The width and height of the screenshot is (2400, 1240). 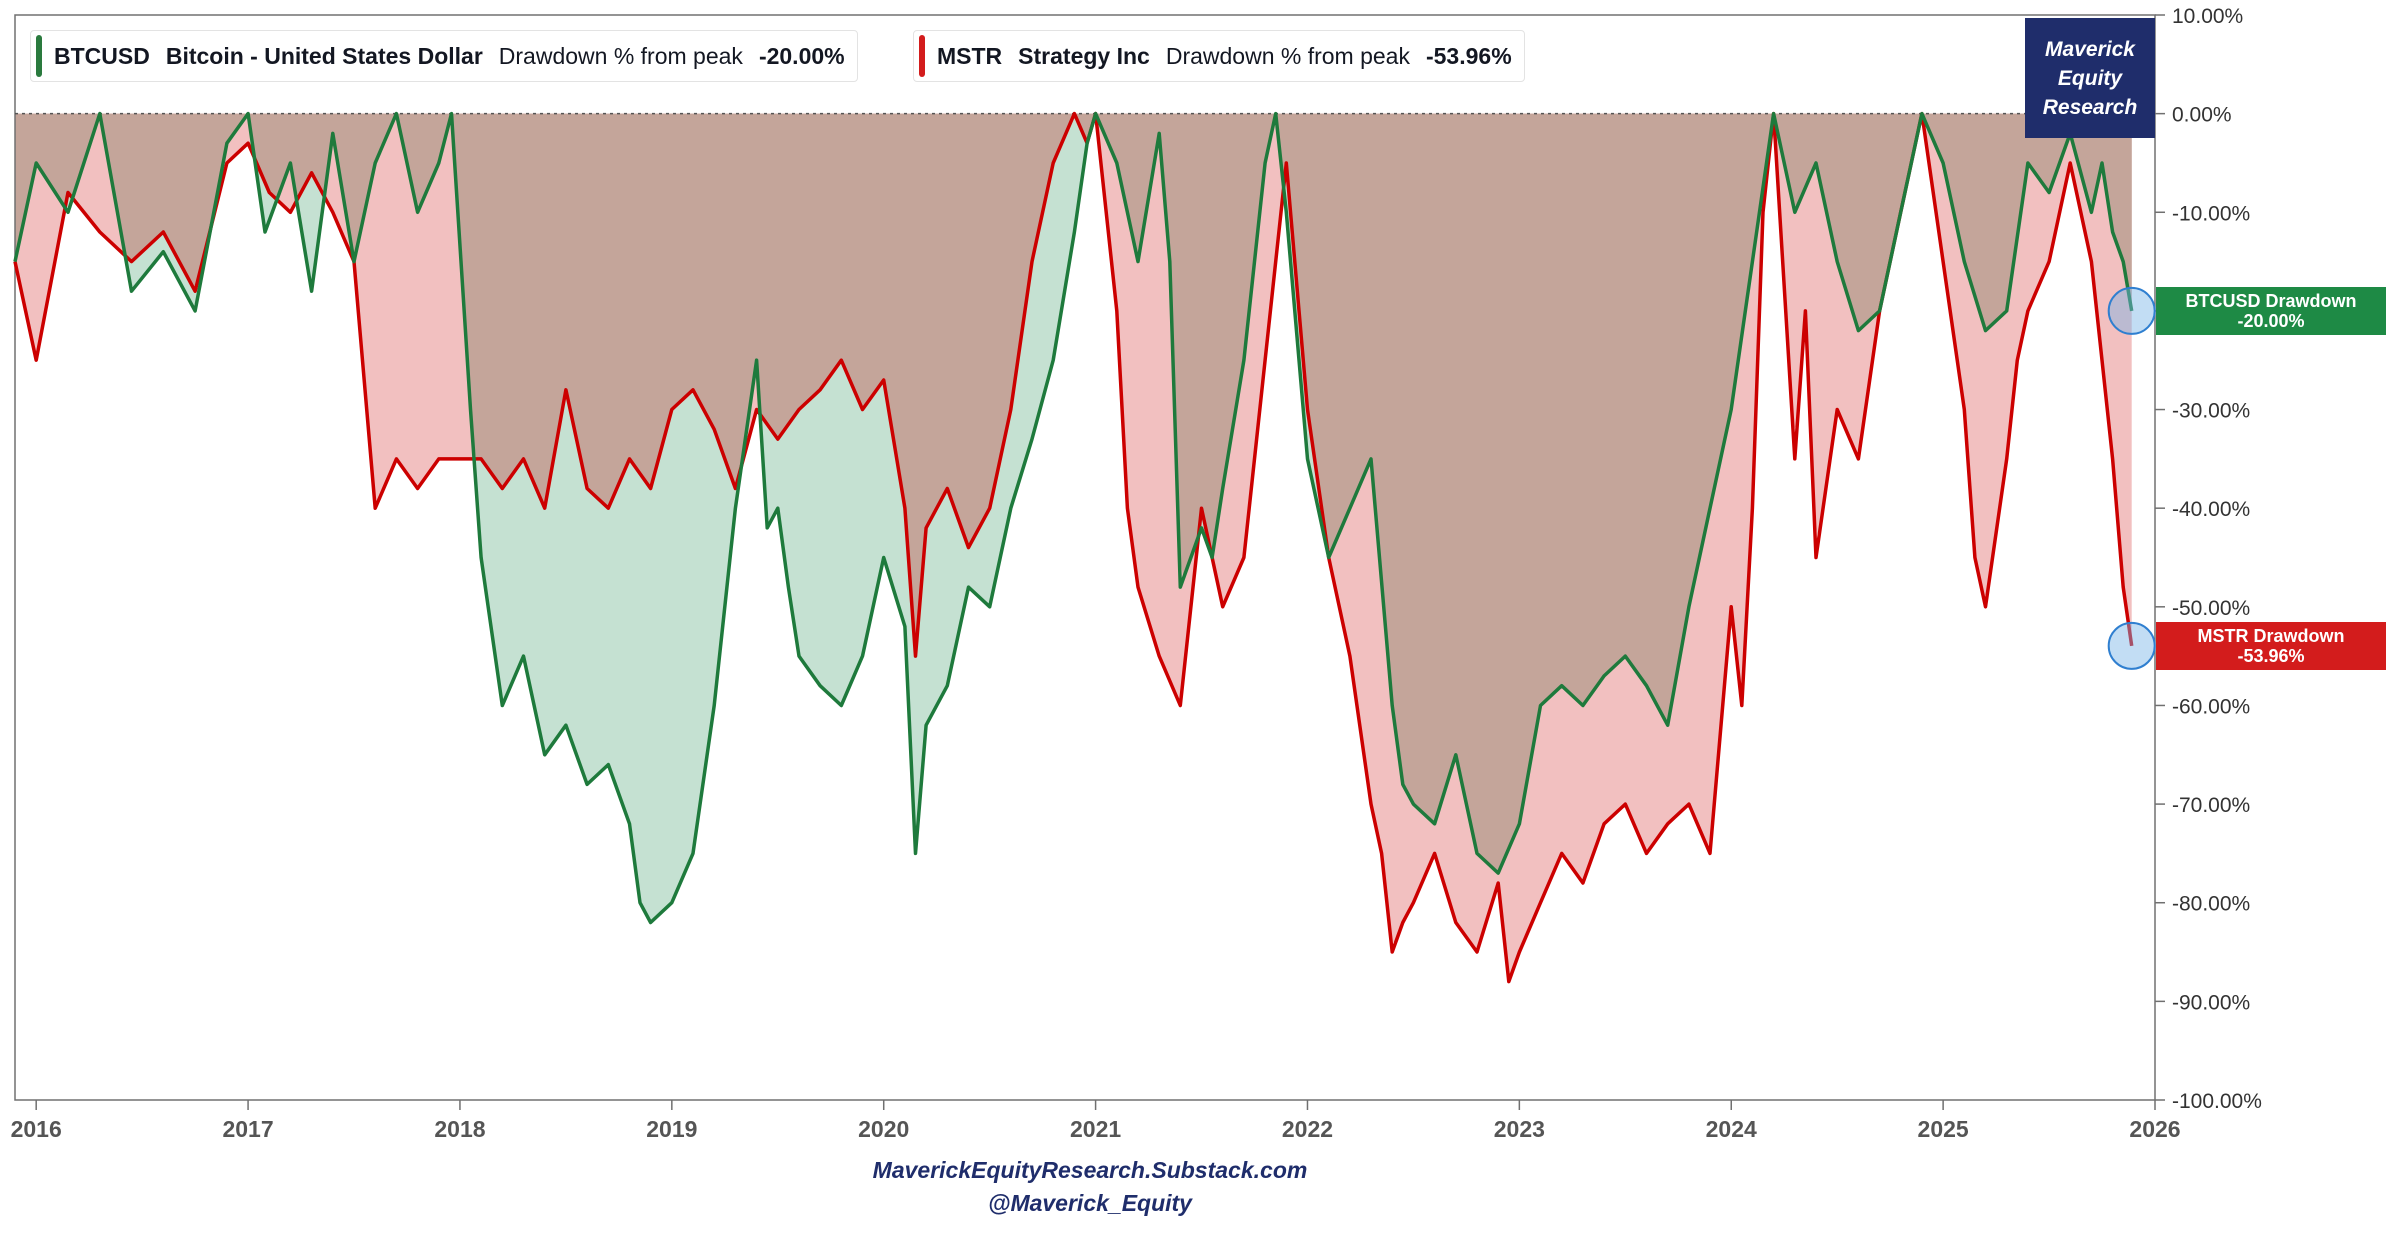 What do you see at coordinates (2271, 300) in the screenshot?
I see `end-label-title: BTCUSD Drawdown` at bounding box center [2271, 300].